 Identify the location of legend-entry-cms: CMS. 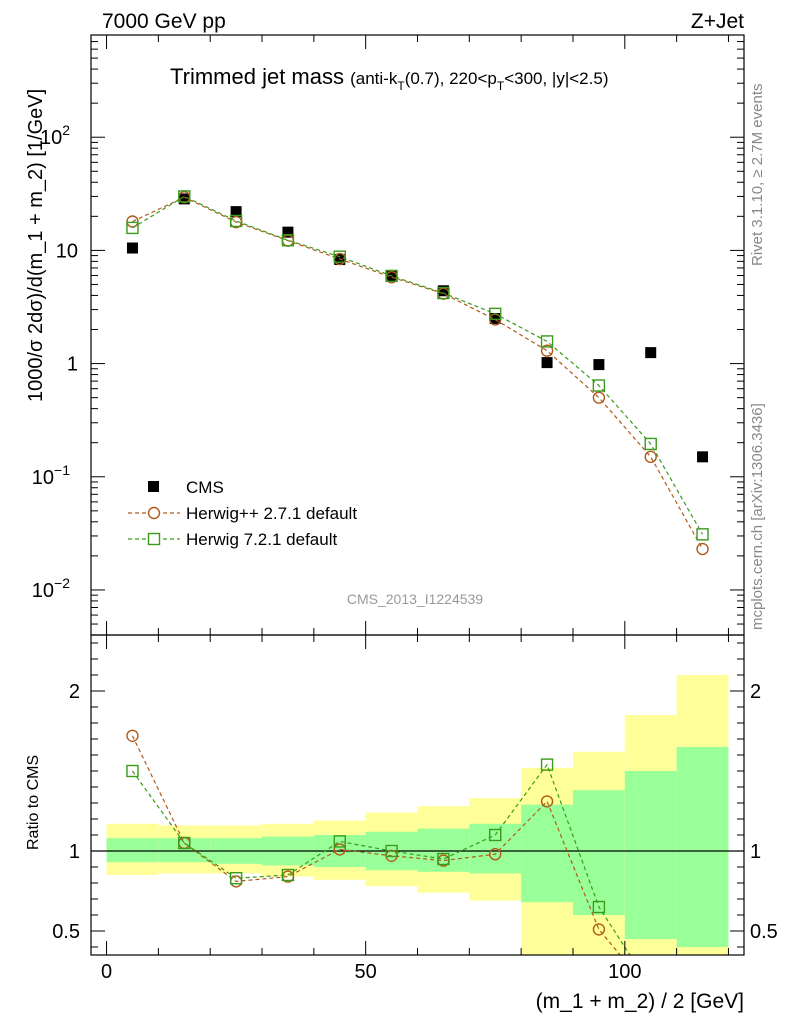
(186, 487).